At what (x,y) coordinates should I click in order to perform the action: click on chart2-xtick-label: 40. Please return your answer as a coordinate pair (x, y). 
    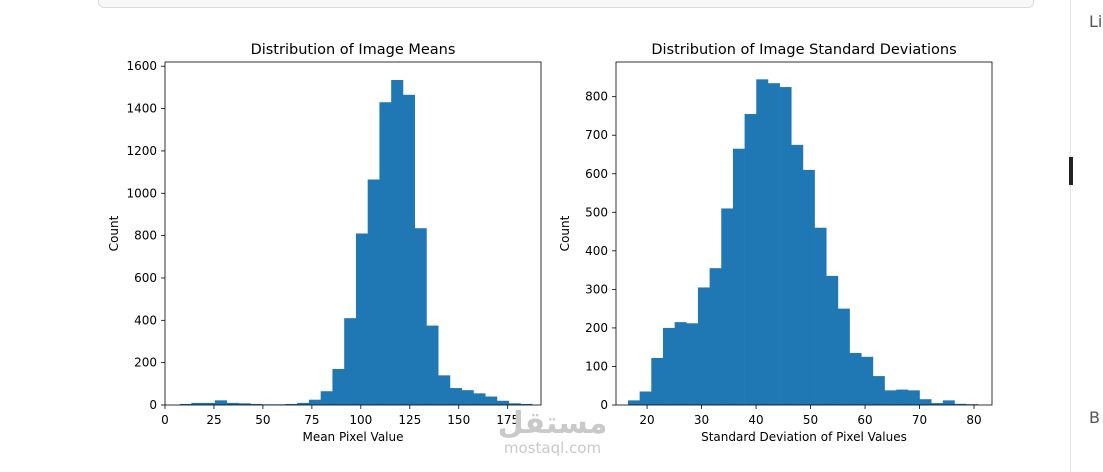
    Looking at the image, I should click on (755, 420).